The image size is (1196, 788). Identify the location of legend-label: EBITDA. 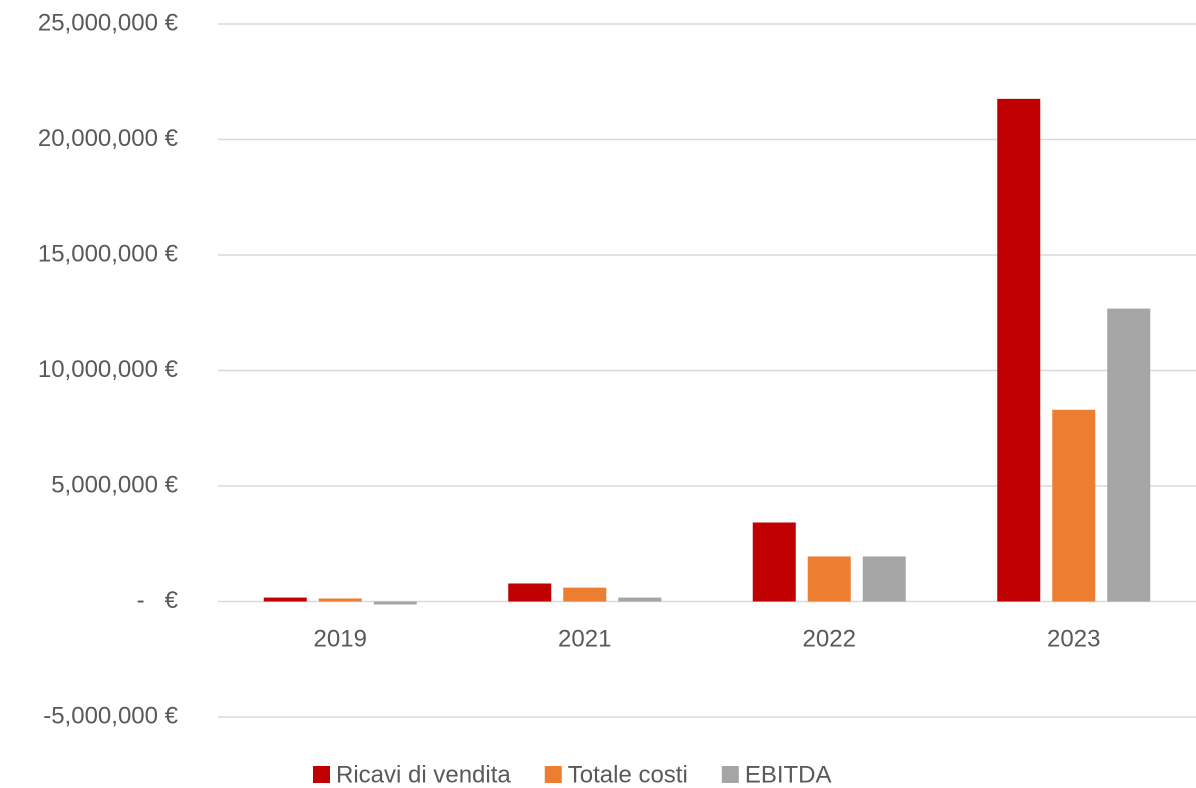
(788, 774).